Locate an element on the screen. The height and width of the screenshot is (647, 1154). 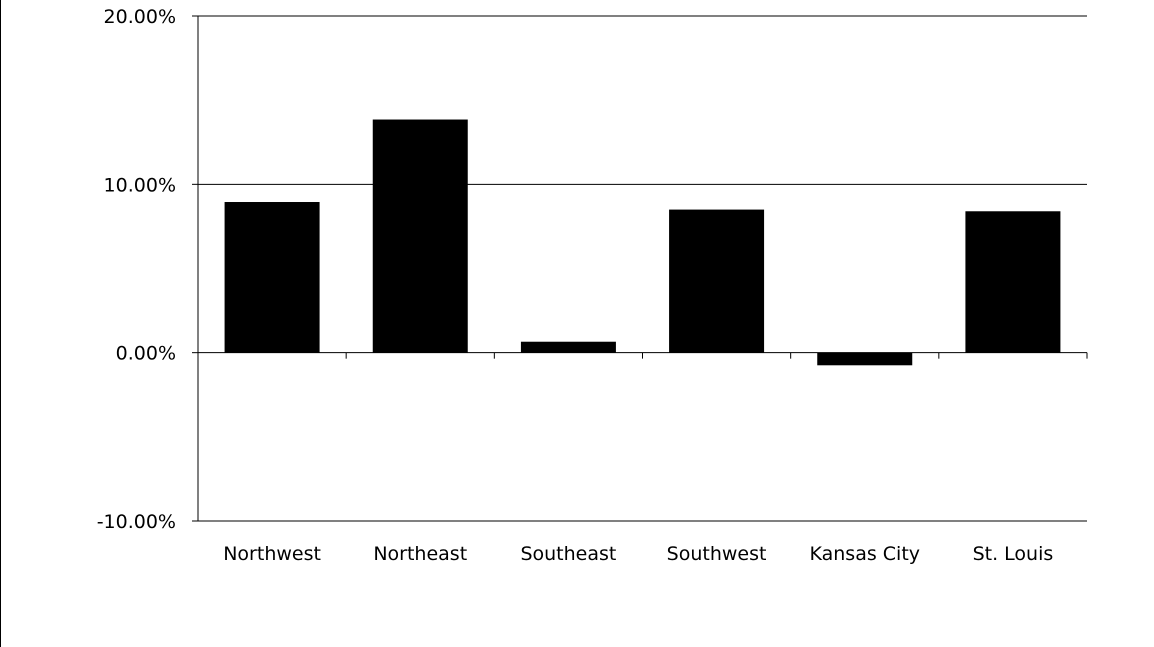
x-tick-label: Northwest is located at coordinates (272, 554).